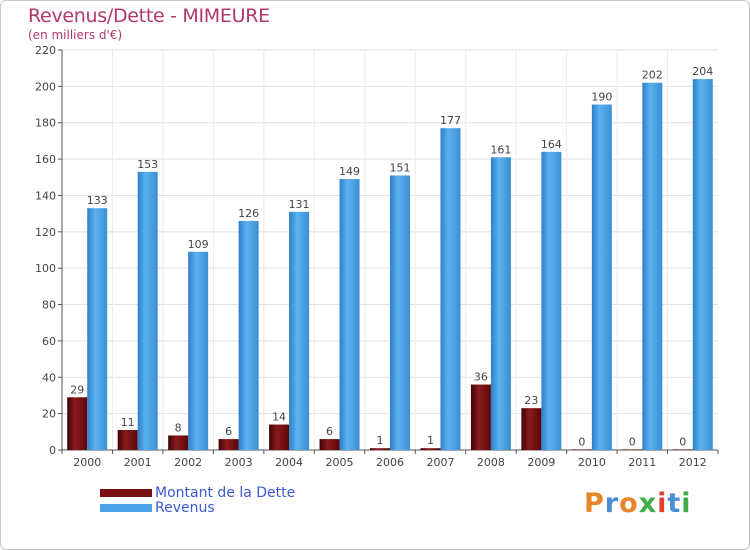  Describe the element at coordinates (239, 462) in the screenshot. I see `x-tick-label: 2003` at that location.